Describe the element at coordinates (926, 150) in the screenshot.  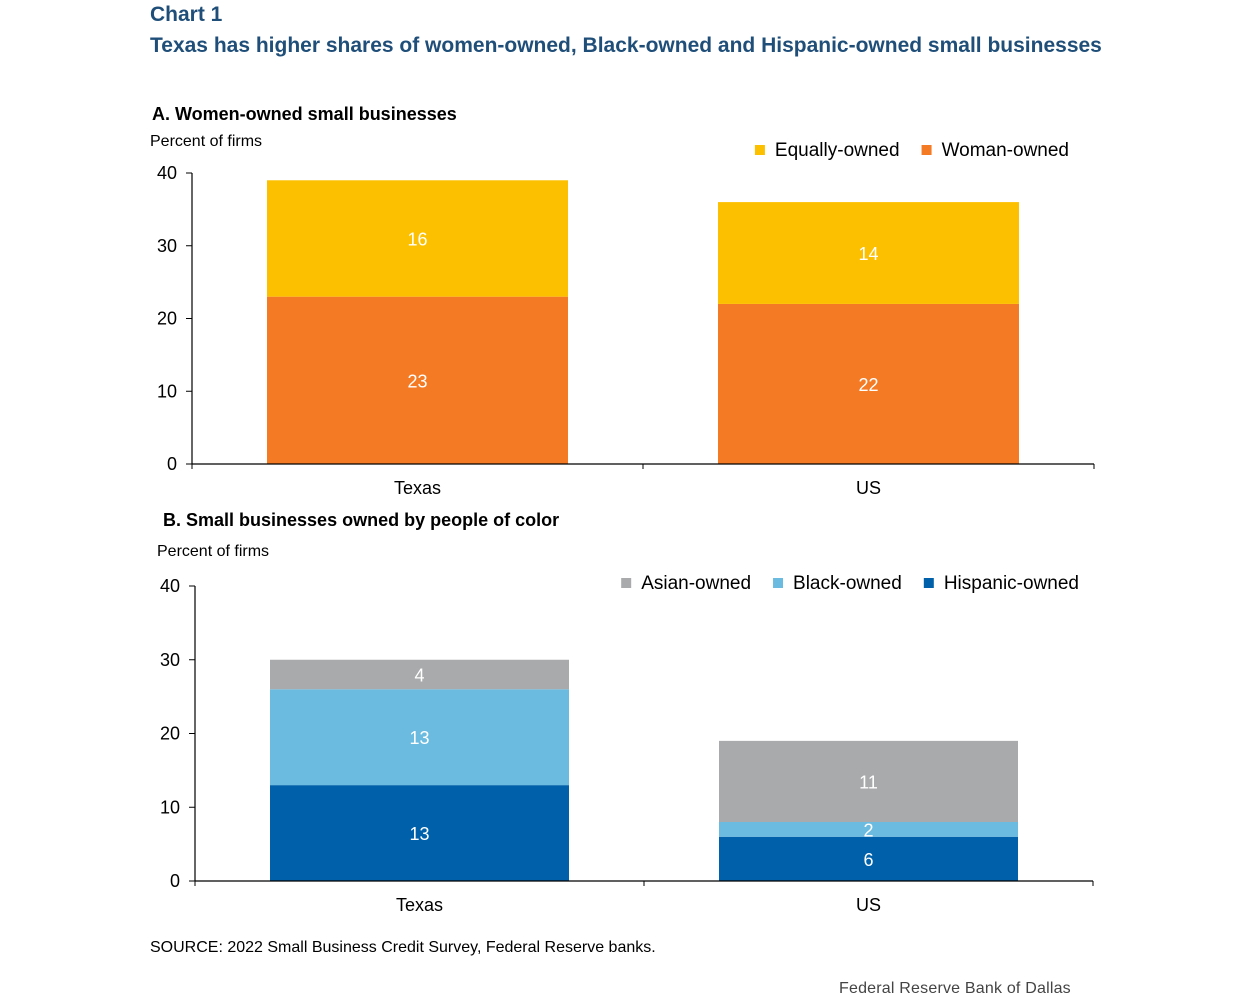
I see `legend-swatch-woman-owned` at that location.